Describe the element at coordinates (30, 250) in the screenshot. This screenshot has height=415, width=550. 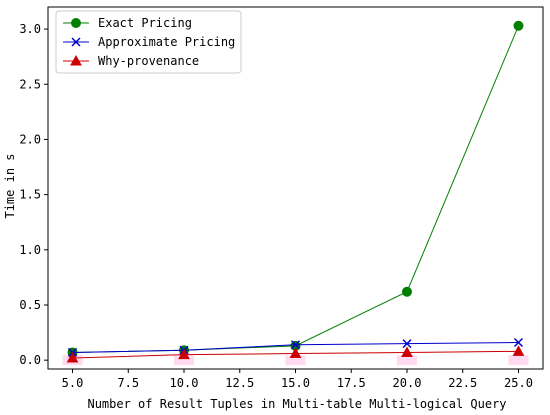
I see `y-tick-label: 1.0` at that location.